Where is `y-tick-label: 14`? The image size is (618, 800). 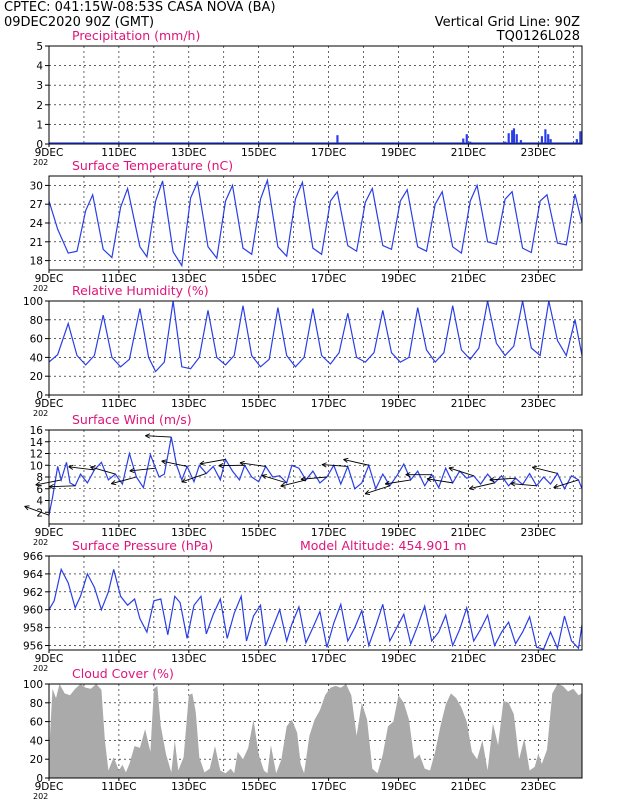 y-tick-label: 14 is located at coordinates (37, 443).